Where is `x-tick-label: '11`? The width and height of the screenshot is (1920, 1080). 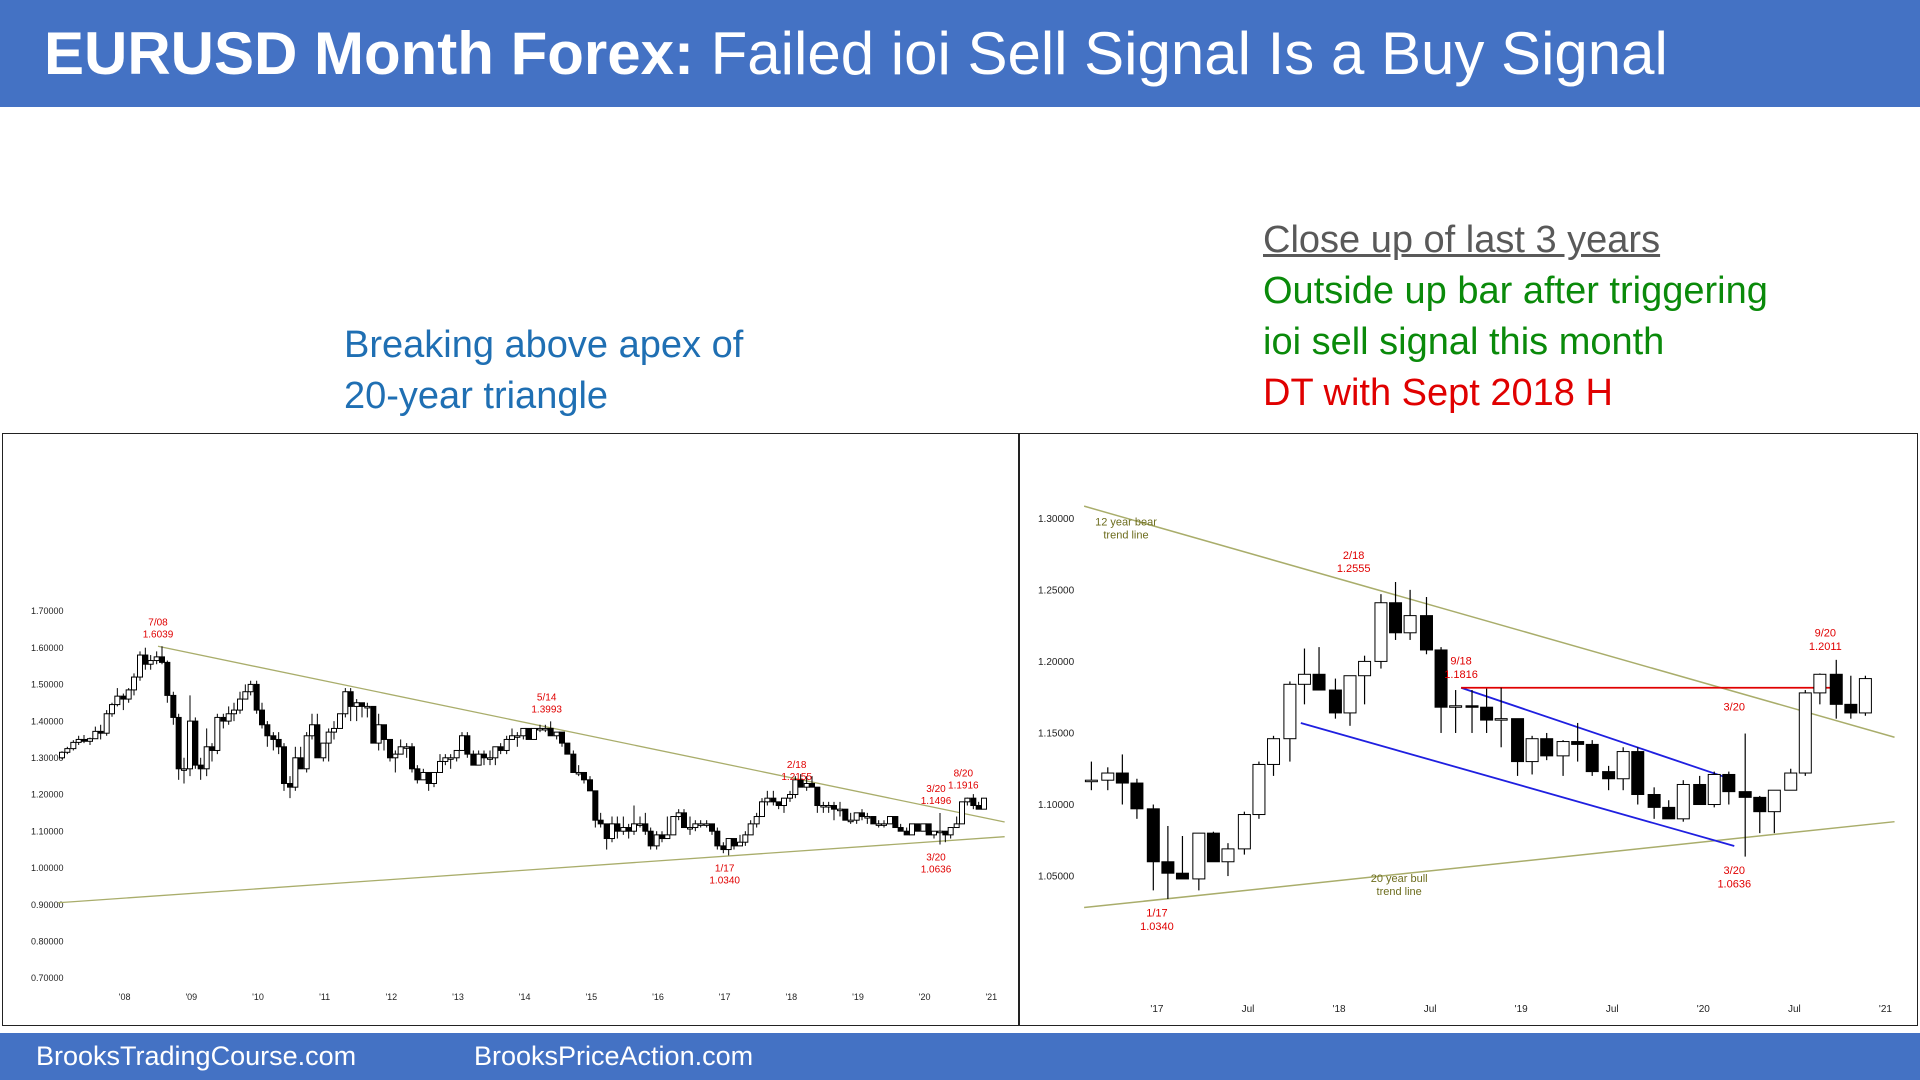
x-tick-label: '11 is located at coordinates (324, 997).